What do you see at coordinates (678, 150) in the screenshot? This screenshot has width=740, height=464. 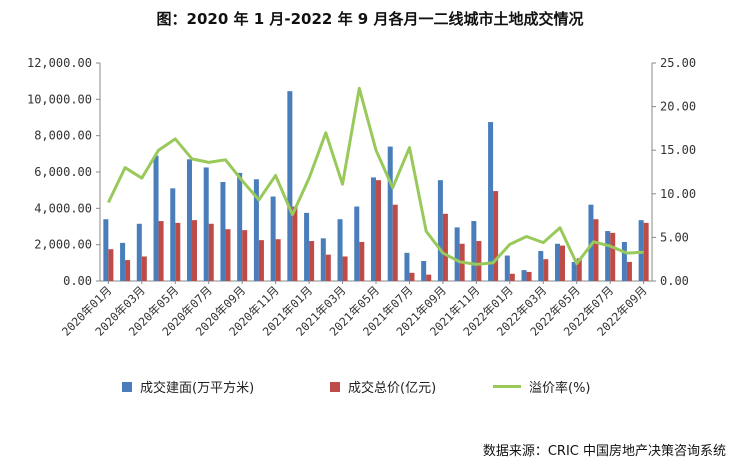 I see `y-right-tick-label: 15.00` at bounding box center [678, 150].